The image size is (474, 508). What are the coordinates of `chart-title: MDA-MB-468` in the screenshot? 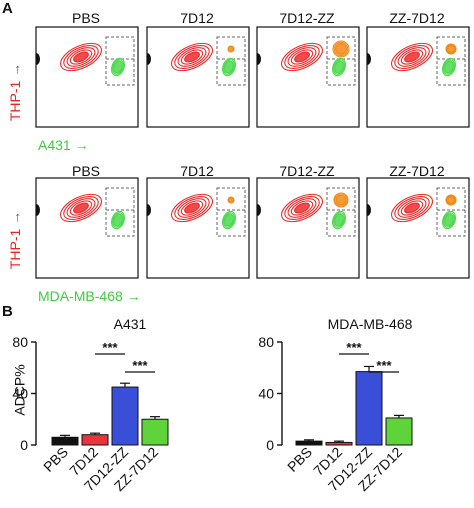 It's located at (370, 324).